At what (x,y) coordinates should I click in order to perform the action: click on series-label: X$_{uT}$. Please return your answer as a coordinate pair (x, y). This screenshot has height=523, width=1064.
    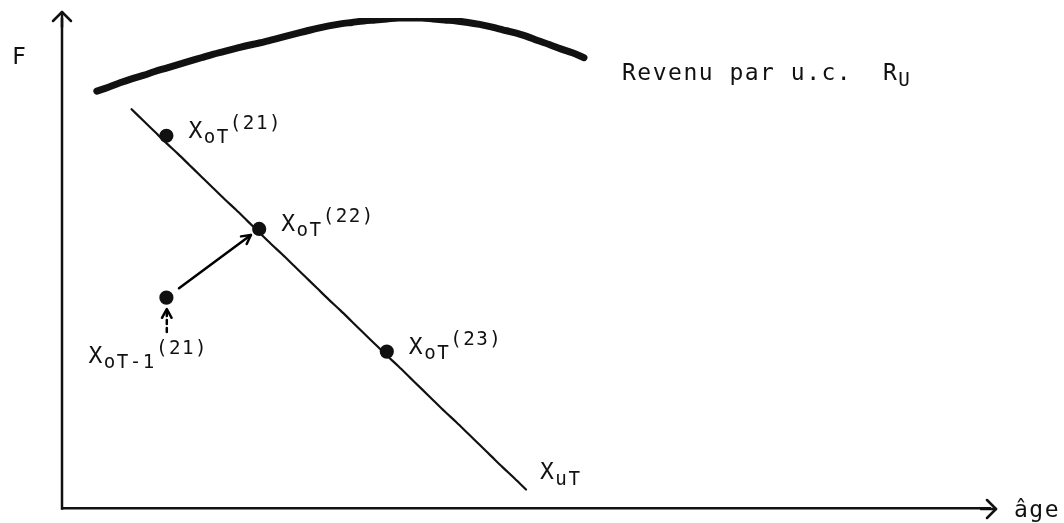
    Looking at the image, I should click on (561, 475).